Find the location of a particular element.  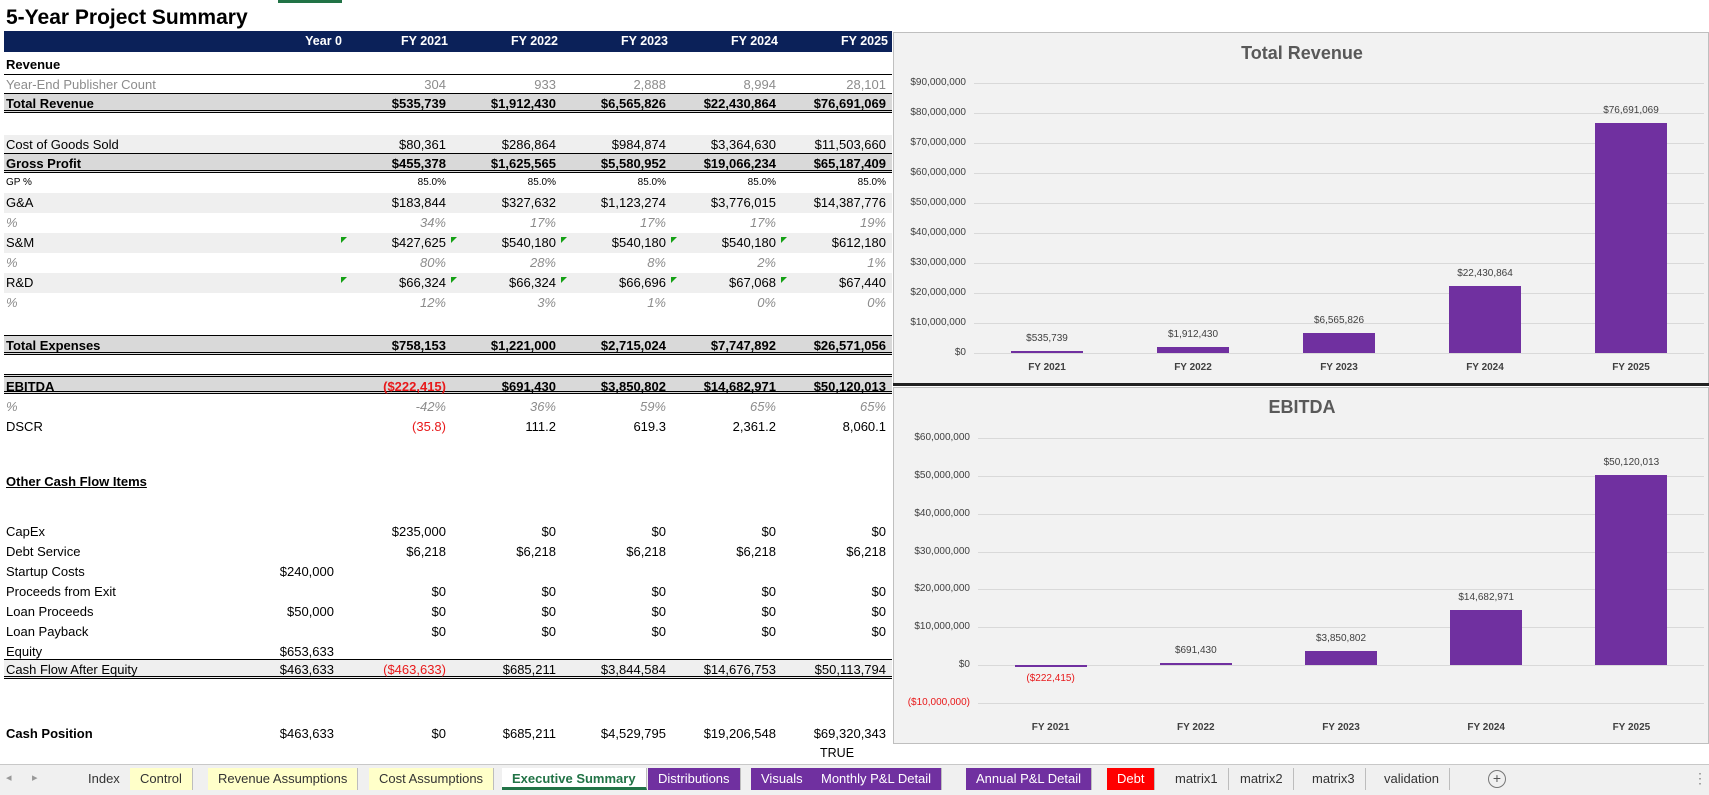

table-cell: $65,187,409 is located at coordinates (849, 163).